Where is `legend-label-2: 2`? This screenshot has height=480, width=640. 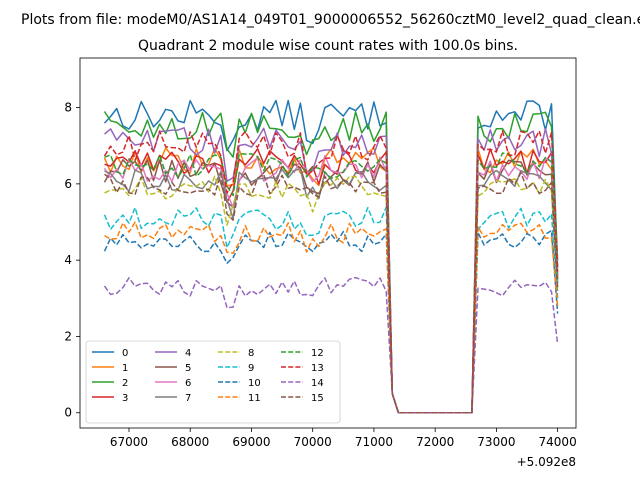
legend-label-2: 2 is located at coordinates (125, 383).